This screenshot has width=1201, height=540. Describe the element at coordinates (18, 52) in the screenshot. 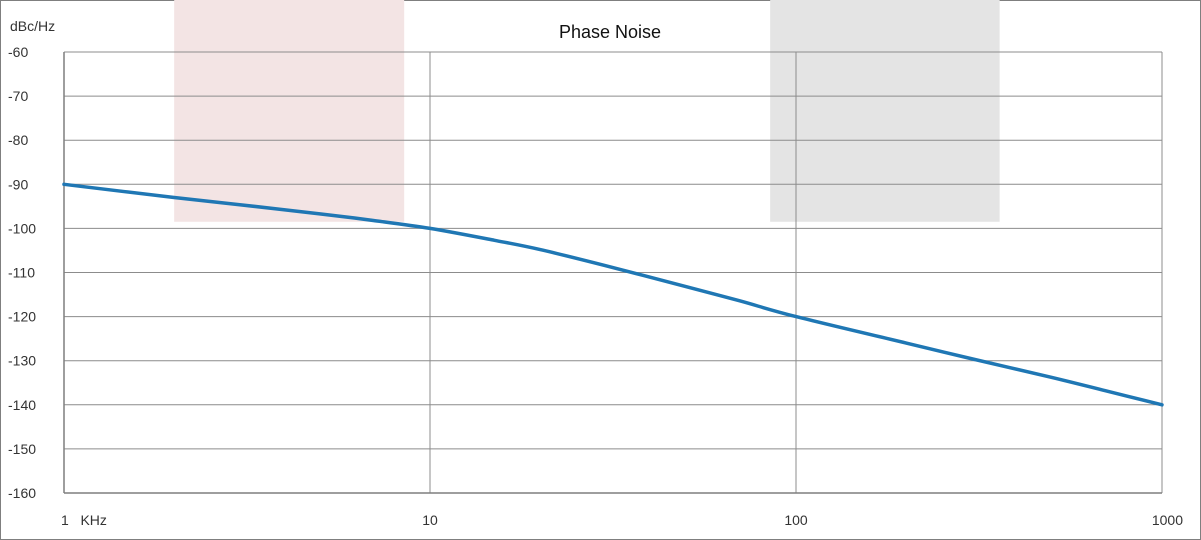

I see `y-tick-label: -60` at that location.